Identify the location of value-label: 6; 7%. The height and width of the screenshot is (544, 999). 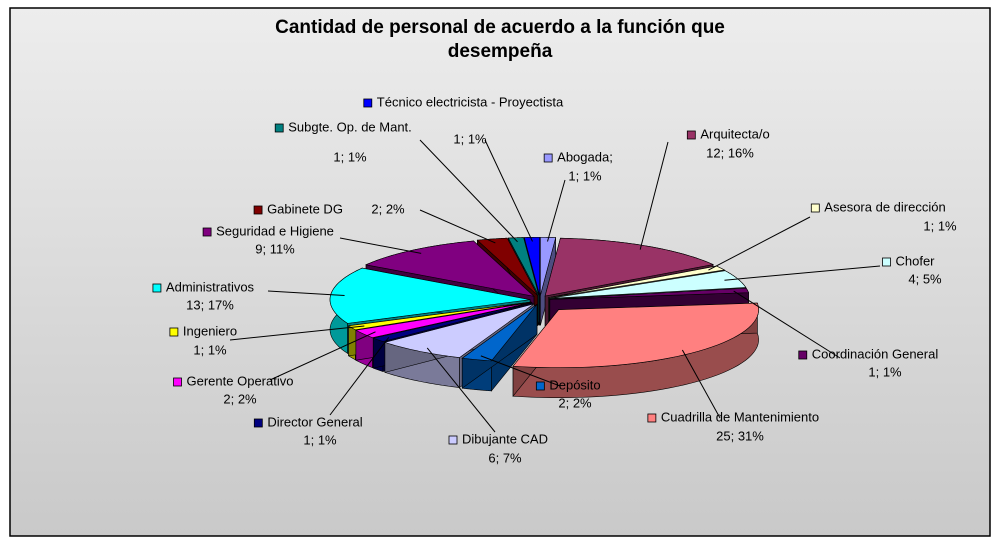
(505, 457).